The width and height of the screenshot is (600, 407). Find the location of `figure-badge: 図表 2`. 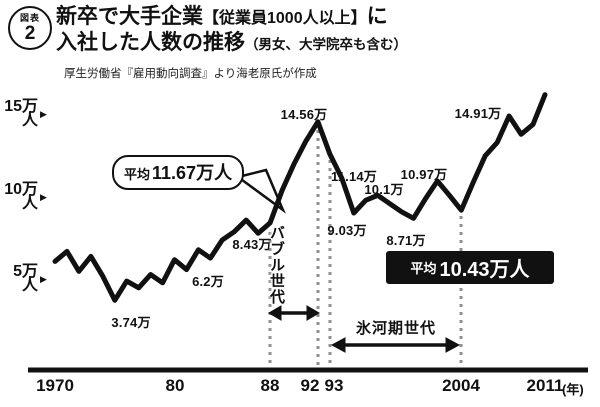

figure-badge: 図表 2 is located at coordinates (30, 28).